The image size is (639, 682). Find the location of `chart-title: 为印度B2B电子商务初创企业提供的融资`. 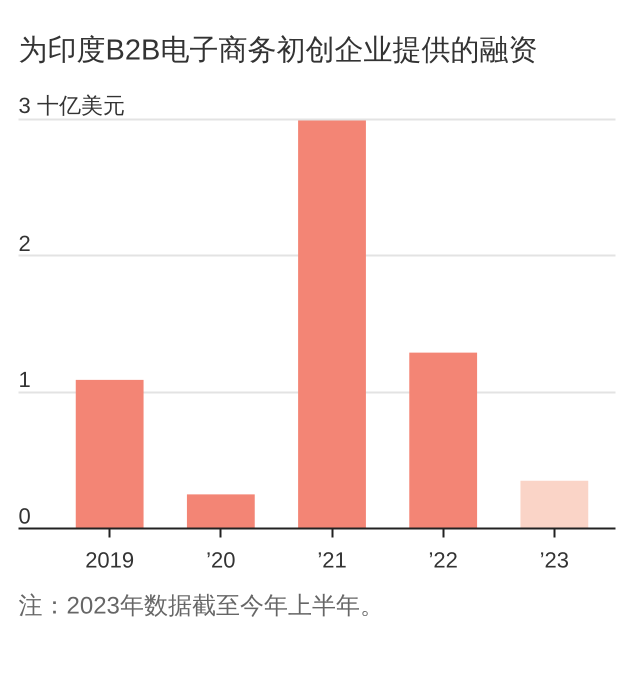

chart-title: 为印度B2B电子商务初创企业提供的融资 is located at coordinates (278, 50).